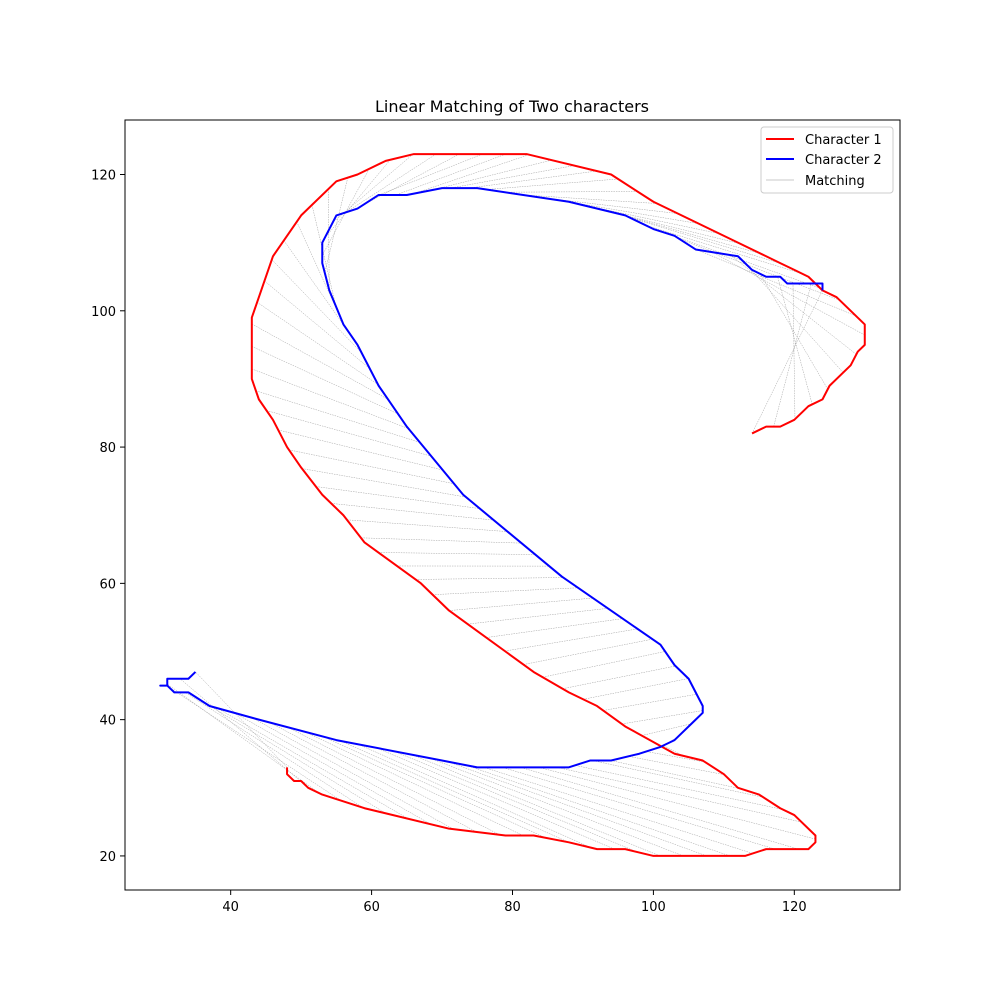 Image resolution: width=1000 pixels, height=1000 pixels. I want to click on legend: Character 1 Character 2 Matching, so click(827, 160).